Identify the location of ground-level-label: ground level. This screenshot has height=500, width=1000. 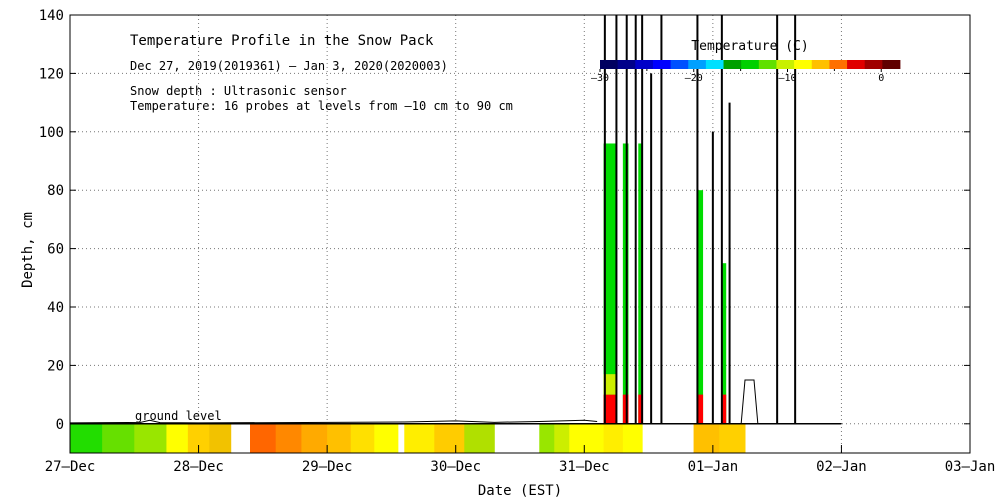
(178, 416).